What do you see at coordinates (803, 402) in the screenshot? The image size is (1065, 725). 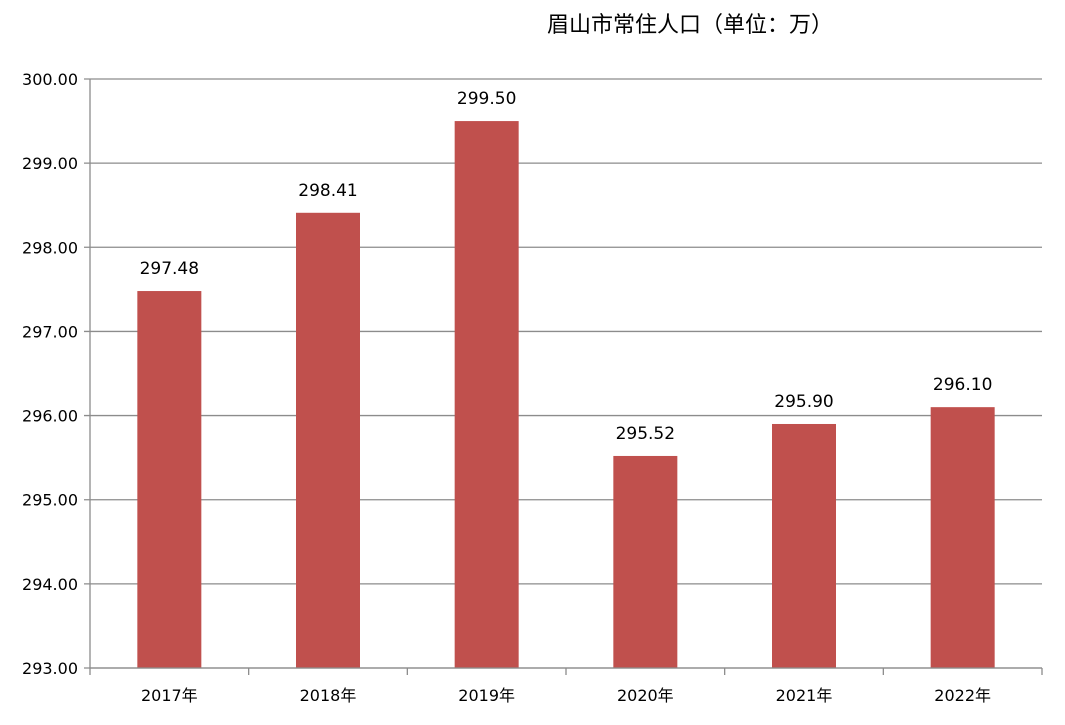 I see `data-label: 295.90` at bounding box center [803, 402].